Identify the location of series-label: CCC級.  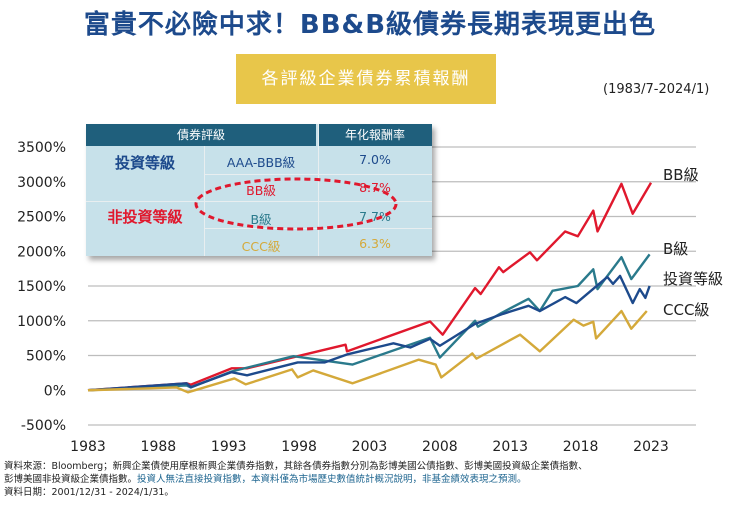
(686, 310).